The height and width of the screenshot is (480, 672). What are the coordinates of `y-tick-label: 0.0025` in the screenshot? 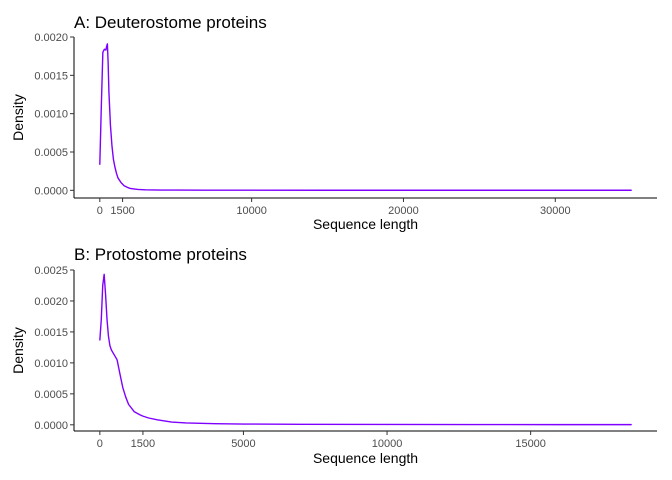 It's located at (51, 271).